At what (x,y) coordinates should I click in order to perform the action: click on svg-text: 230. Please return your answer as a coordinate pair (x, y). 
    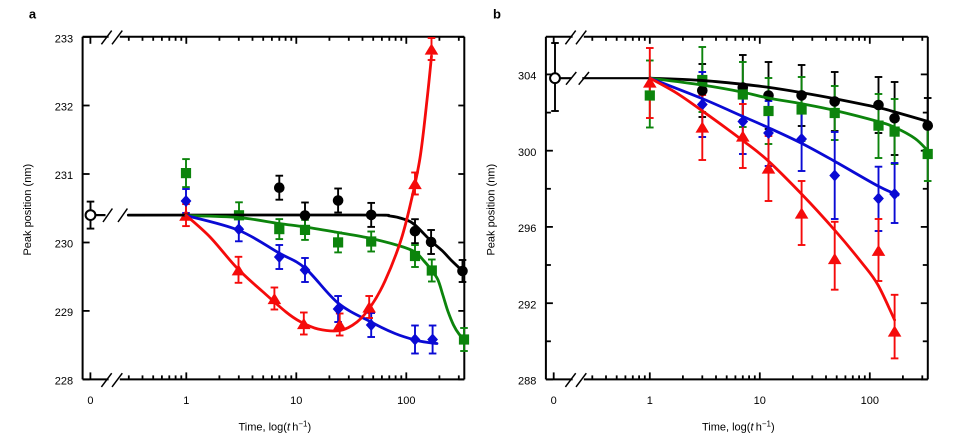
    Looking at the image, I should click on (64, 245).